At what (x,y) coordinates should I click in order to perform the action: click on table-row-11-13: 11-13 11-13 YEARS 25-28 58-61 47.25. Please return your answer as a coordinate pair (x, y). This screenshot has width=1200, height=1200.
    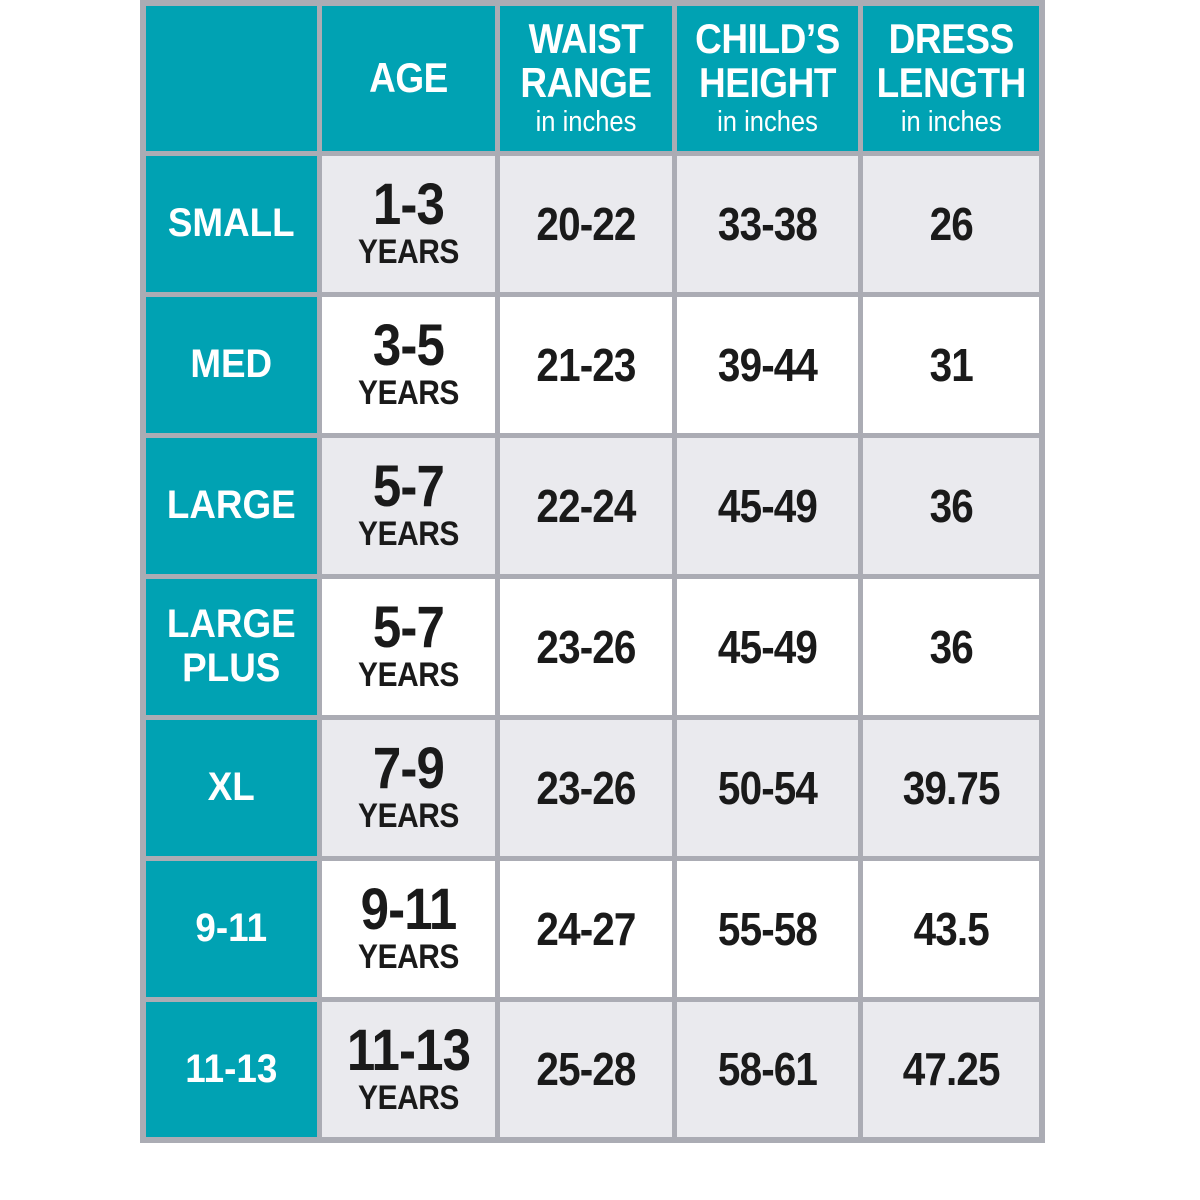
    Looking at the image, I should click on (592, 1069).